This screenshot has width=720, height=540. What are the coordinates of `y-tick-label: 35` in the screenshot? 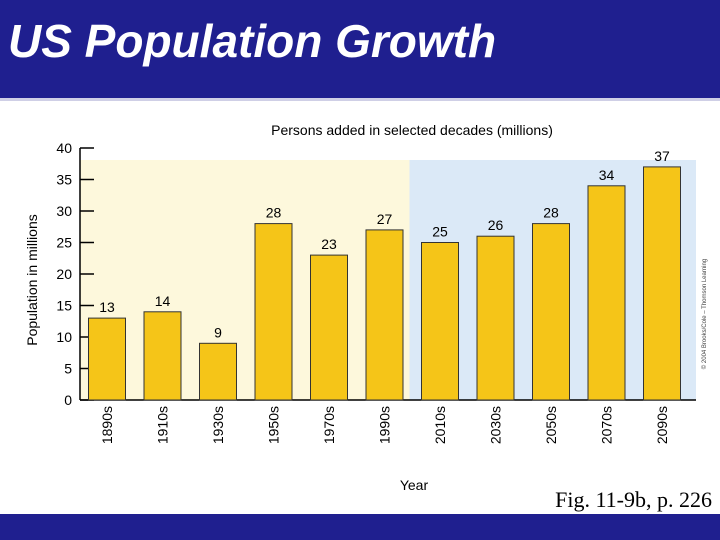 It's located at (64, 180).